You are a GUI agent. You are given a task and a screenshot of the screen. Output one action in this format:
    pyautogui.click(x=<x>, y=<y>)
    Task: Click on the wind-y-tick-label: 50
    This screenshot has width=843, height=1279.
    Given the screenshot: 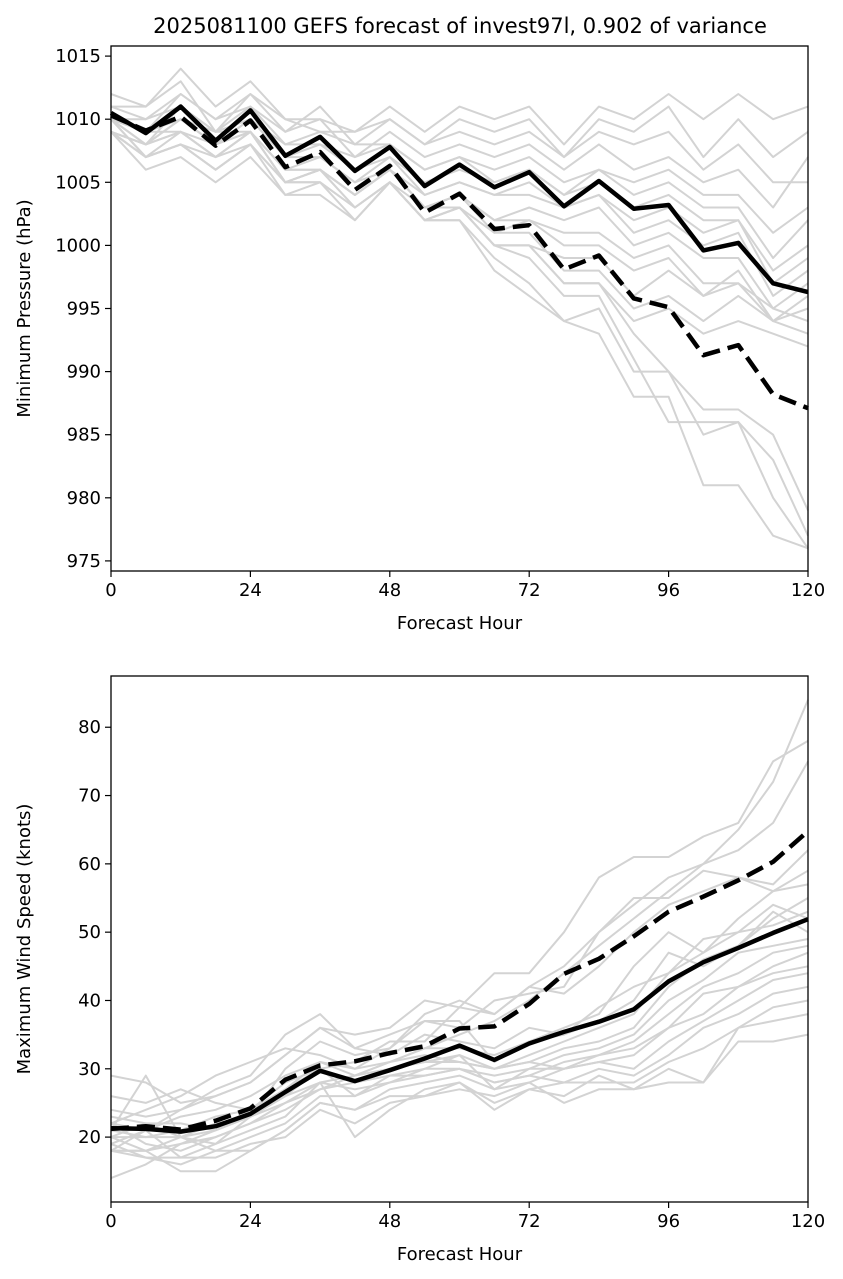 What is the action you would take?
    pyautogui.click(x=89, y=932)
    